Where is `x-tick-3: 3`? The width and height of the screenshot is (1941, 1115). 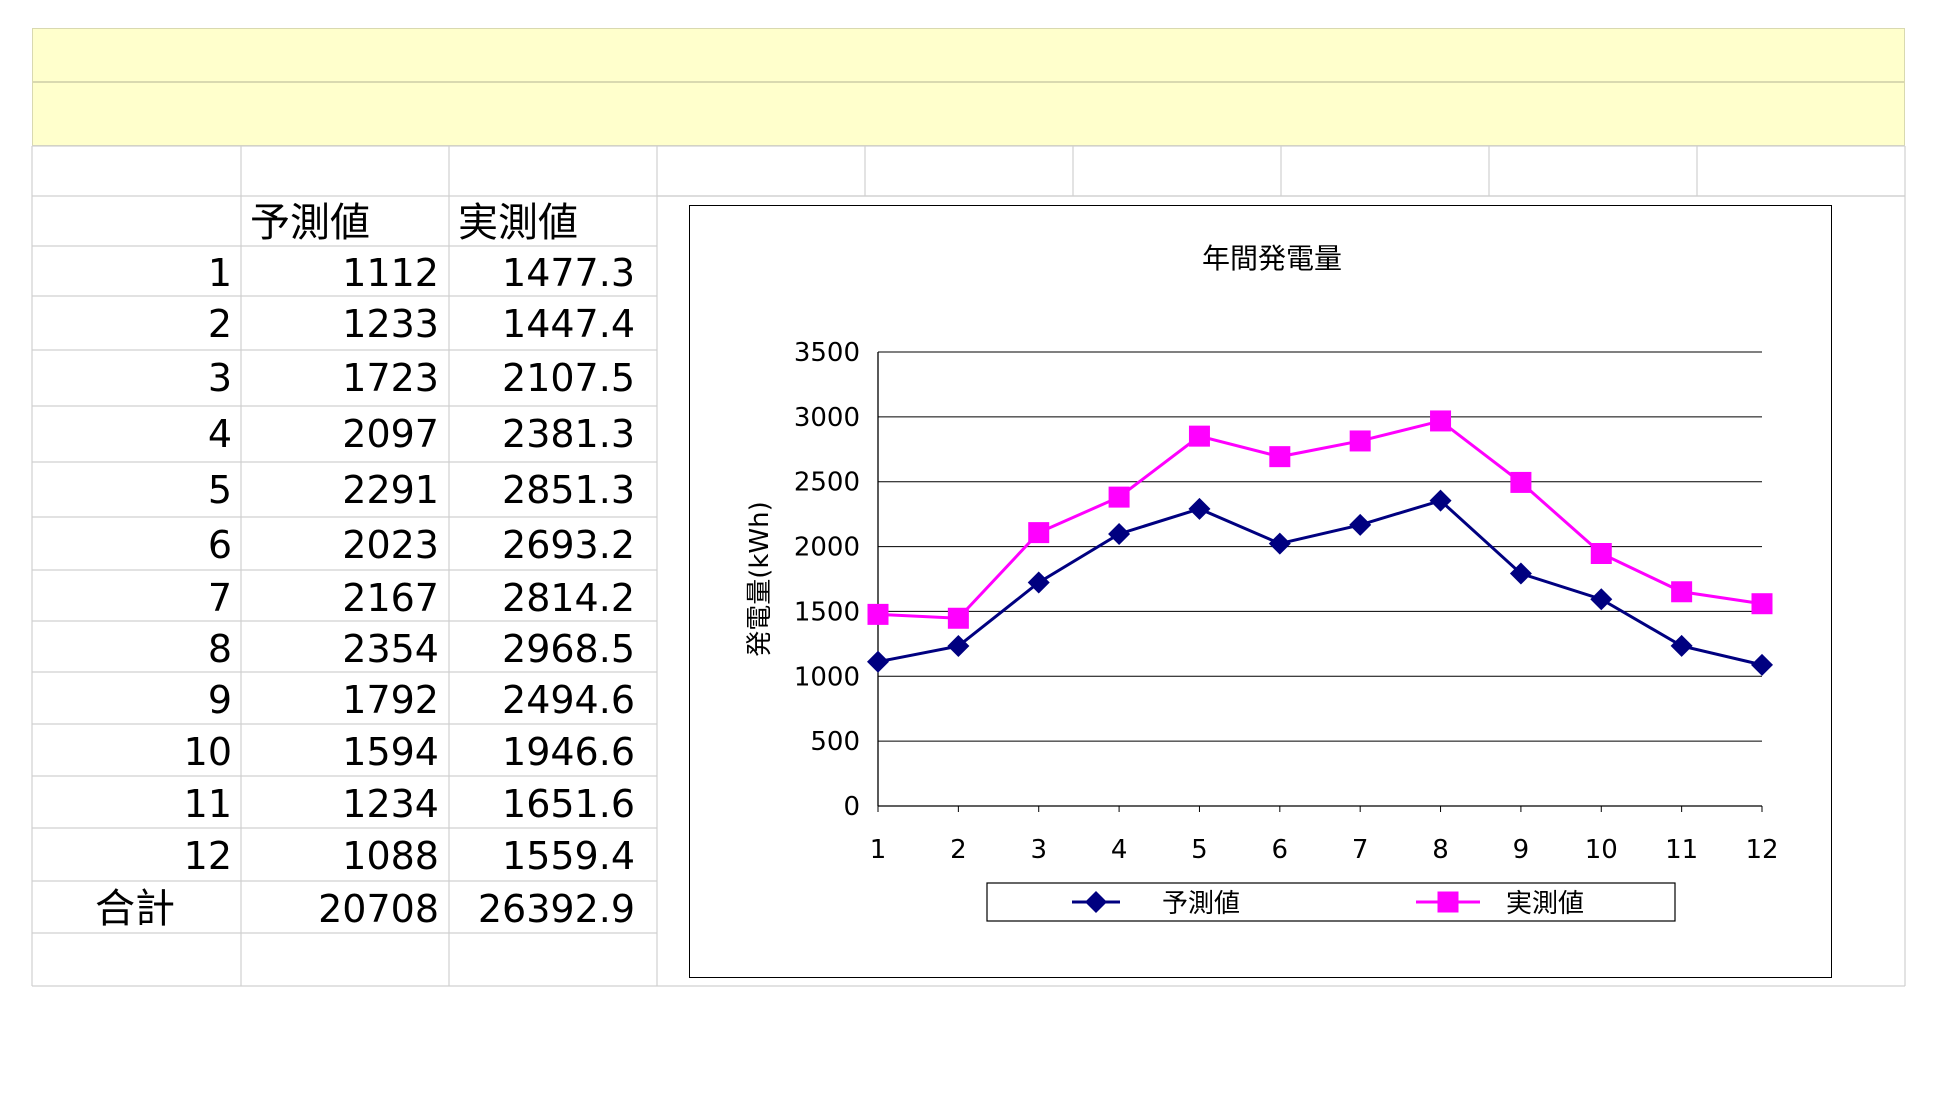 x-tick-3: 3 is located at coordinates (1038, 850).